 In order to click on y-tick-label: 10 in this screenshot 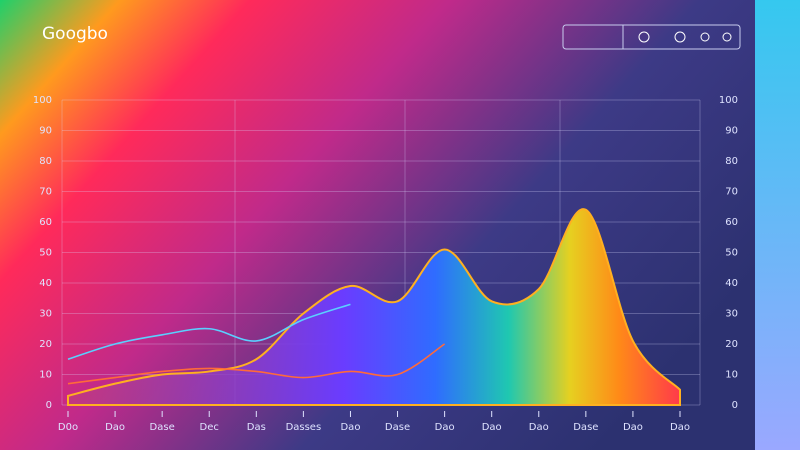, I will do `click(45, 375)`.